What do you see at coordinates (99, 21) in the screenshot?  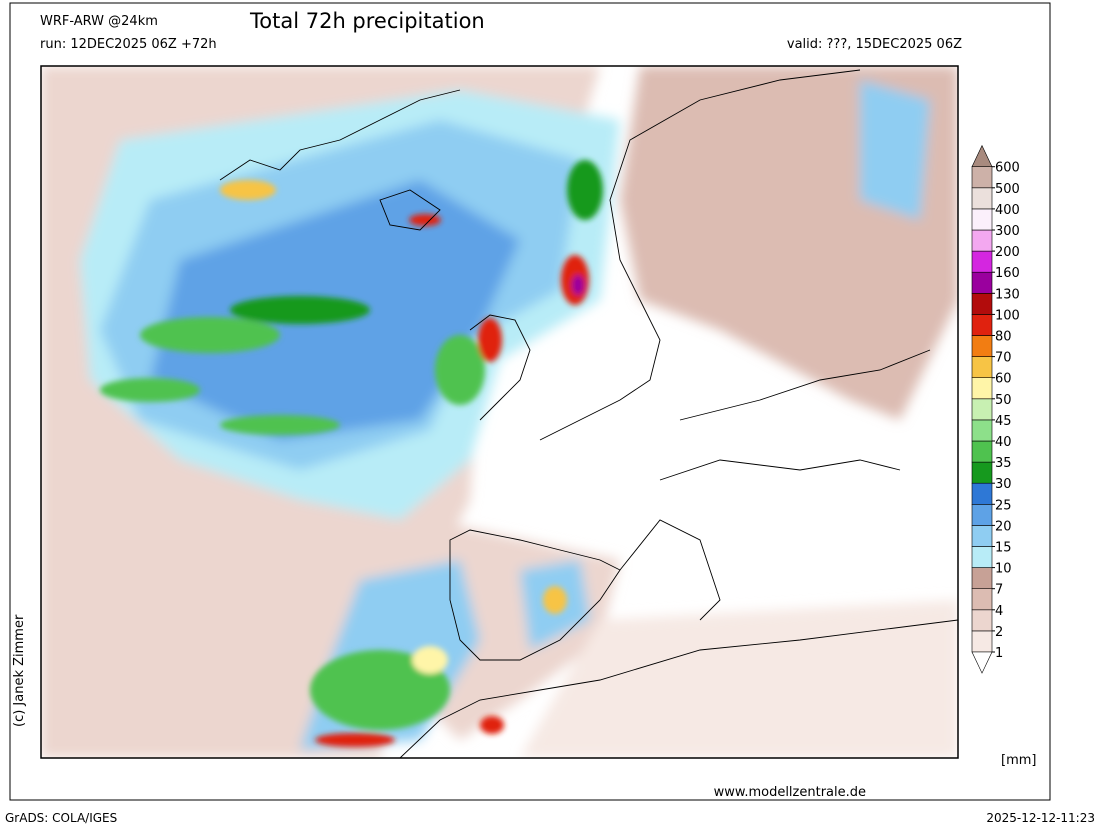 I see `model-label: WRF-ARW @24km` at bounding box center [99, 21].